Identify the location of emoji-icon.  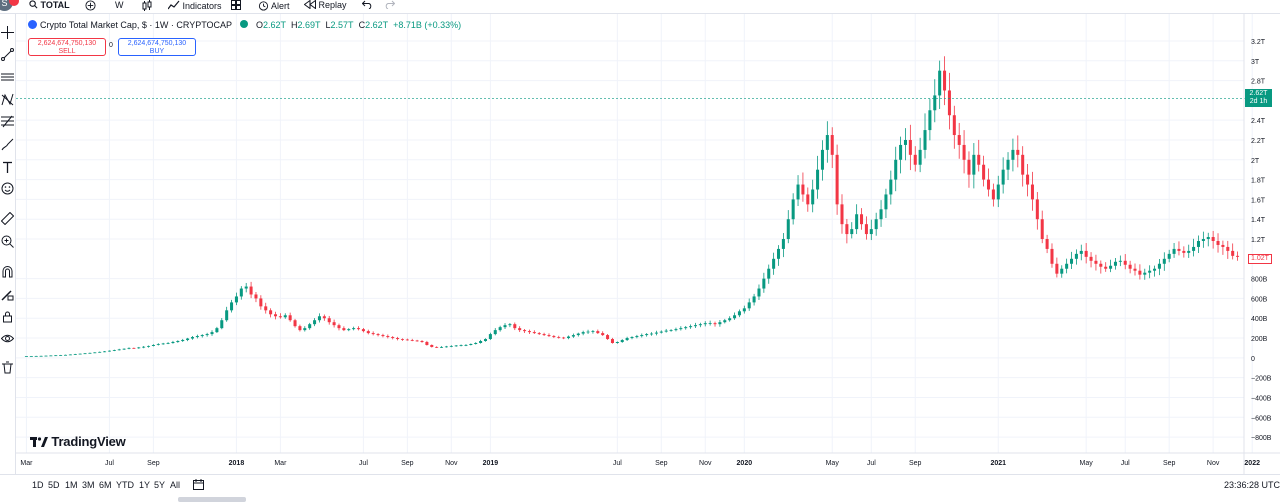
(7, 188).